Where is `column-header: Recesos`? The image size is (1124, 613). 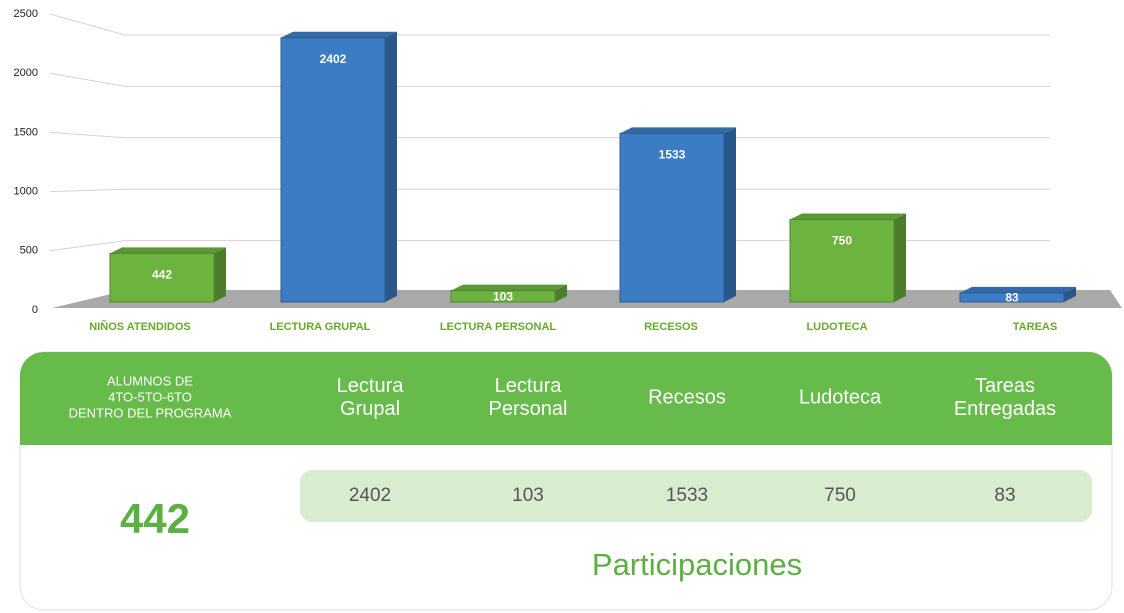
column-header: Recesos is located at coordinates (687, 397).